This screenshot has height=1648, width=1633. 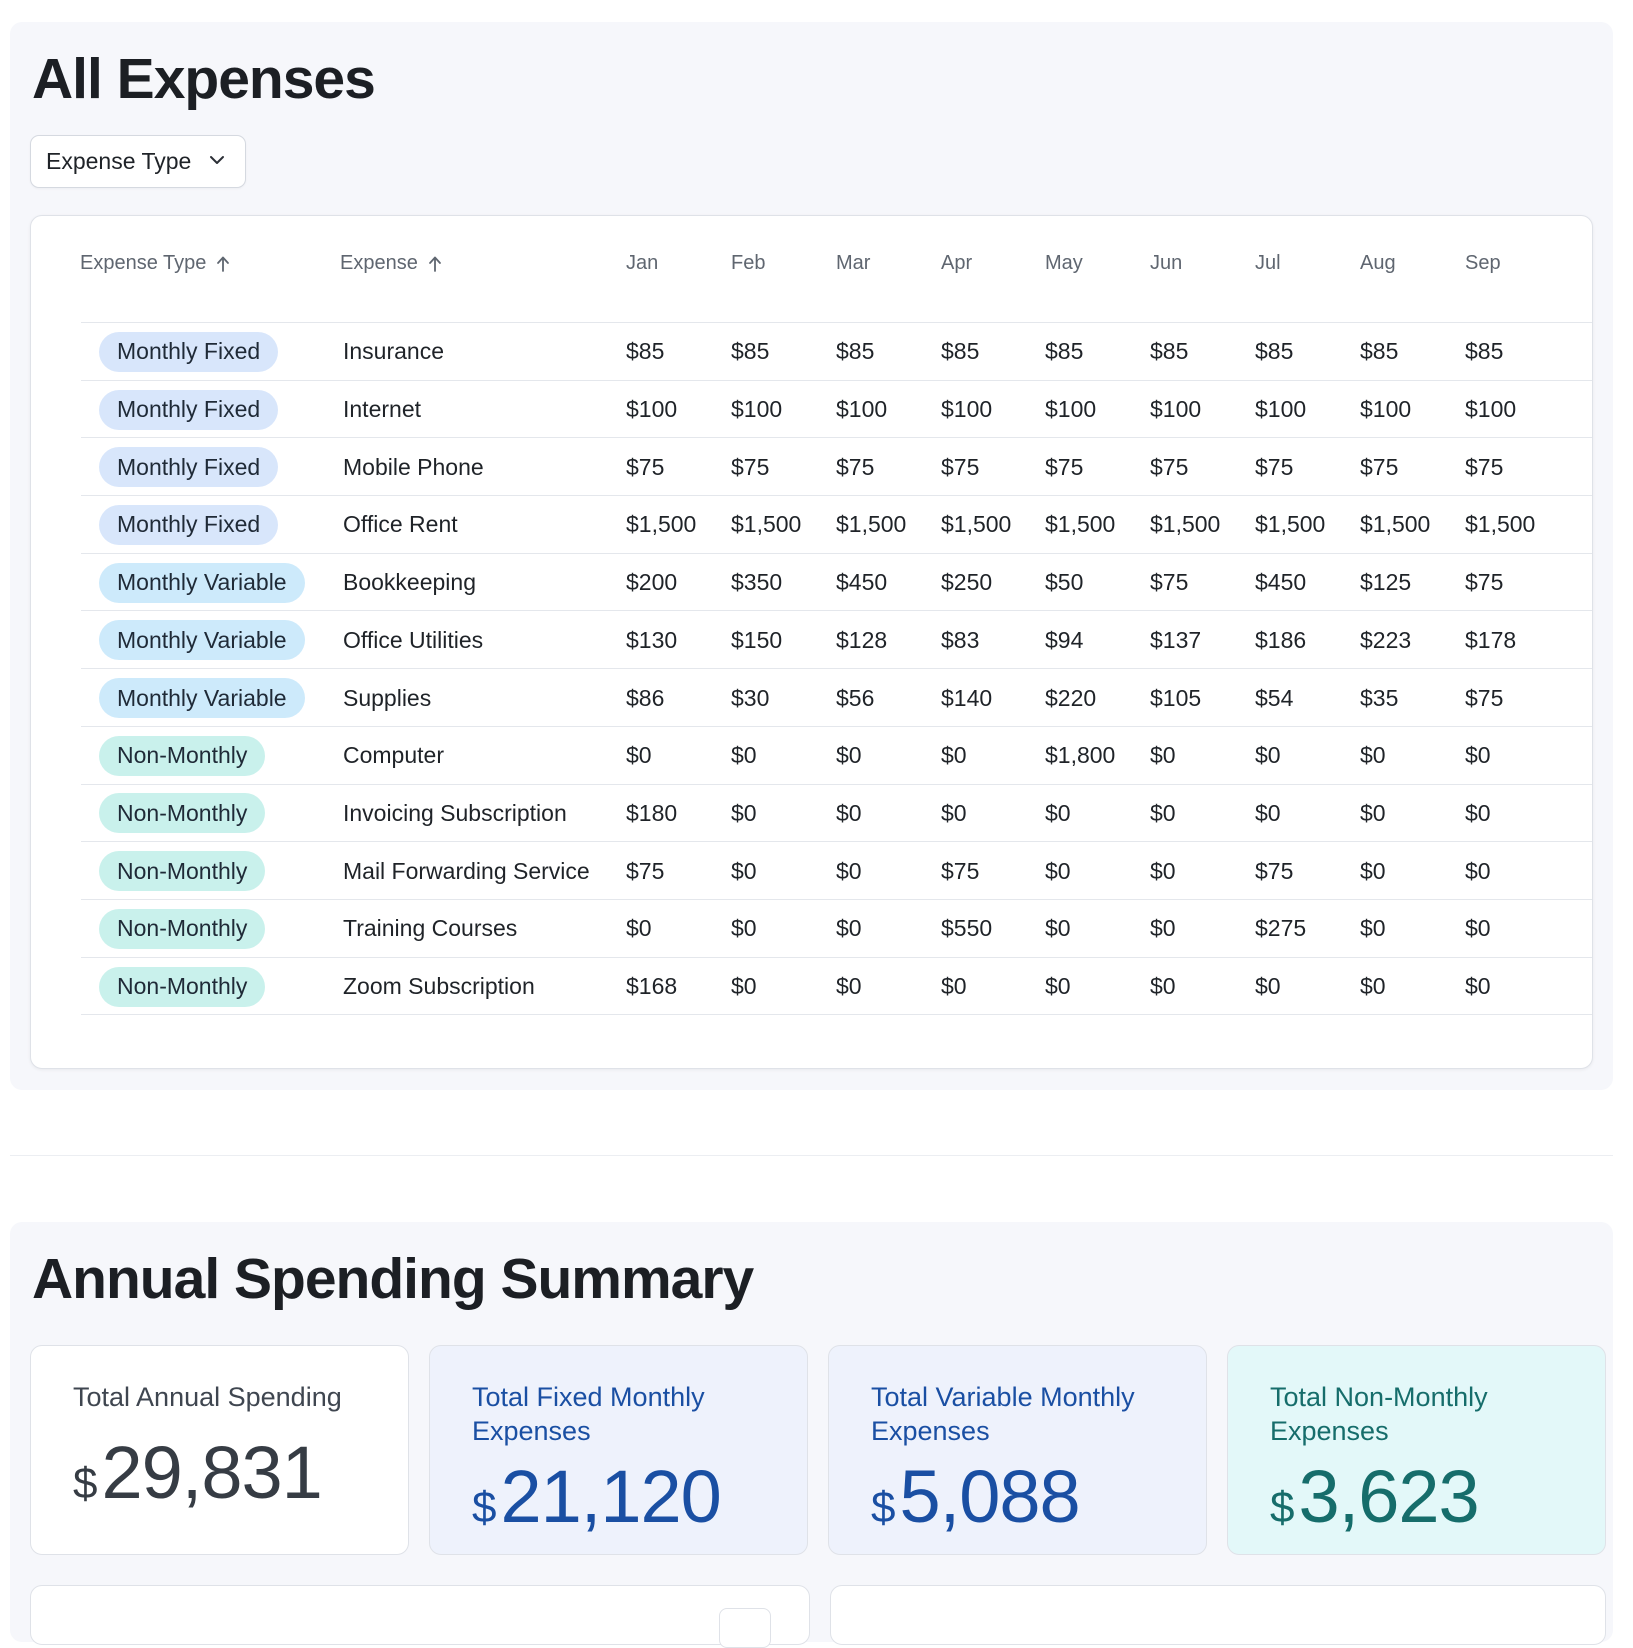 What do you see at coordinates (588, 1414) in the screenshot?
I see `stat-label: Total Fixed Monthly Expenses` at bounding box center [588, 1414].